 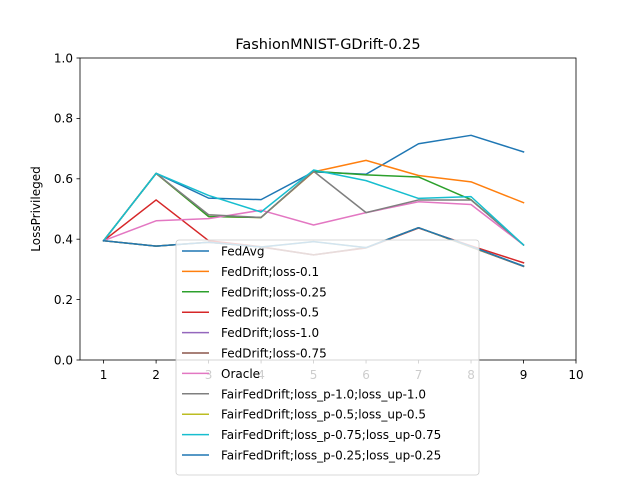 What do you see at coordinates (323, 415) in the screenshot?
I see `legend-label-8: FairFedDrift;loss_p-0.5;loss_up-0.5` at bounding box center [323, 415].